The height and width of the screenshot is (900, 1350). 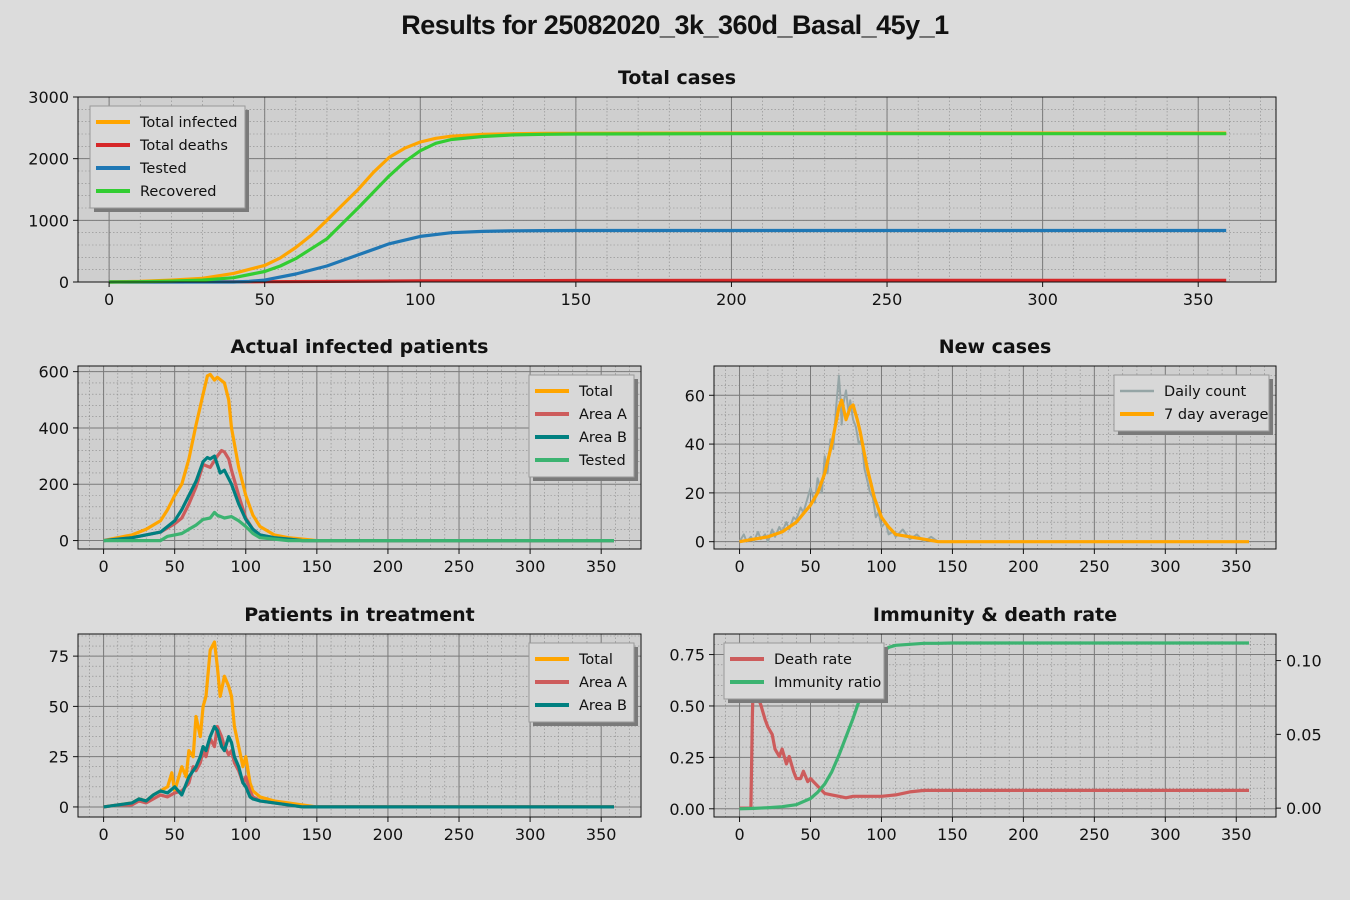 I want to click on y-tick-label: 40, so click(x=695, y=444).